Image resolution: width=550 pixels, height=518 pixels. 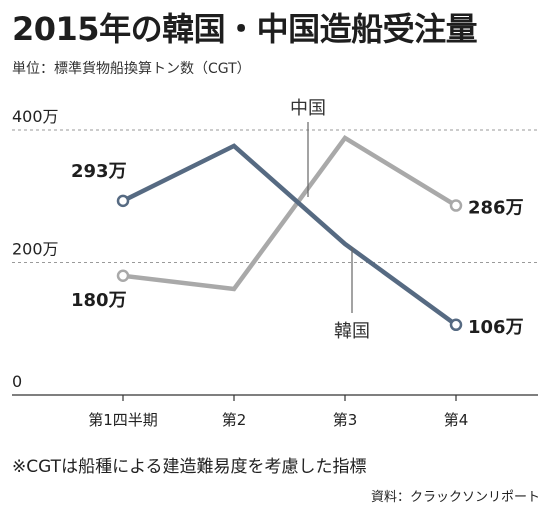 I want to click on y-tick-label-400: 400万, so click(x=35, y=116).